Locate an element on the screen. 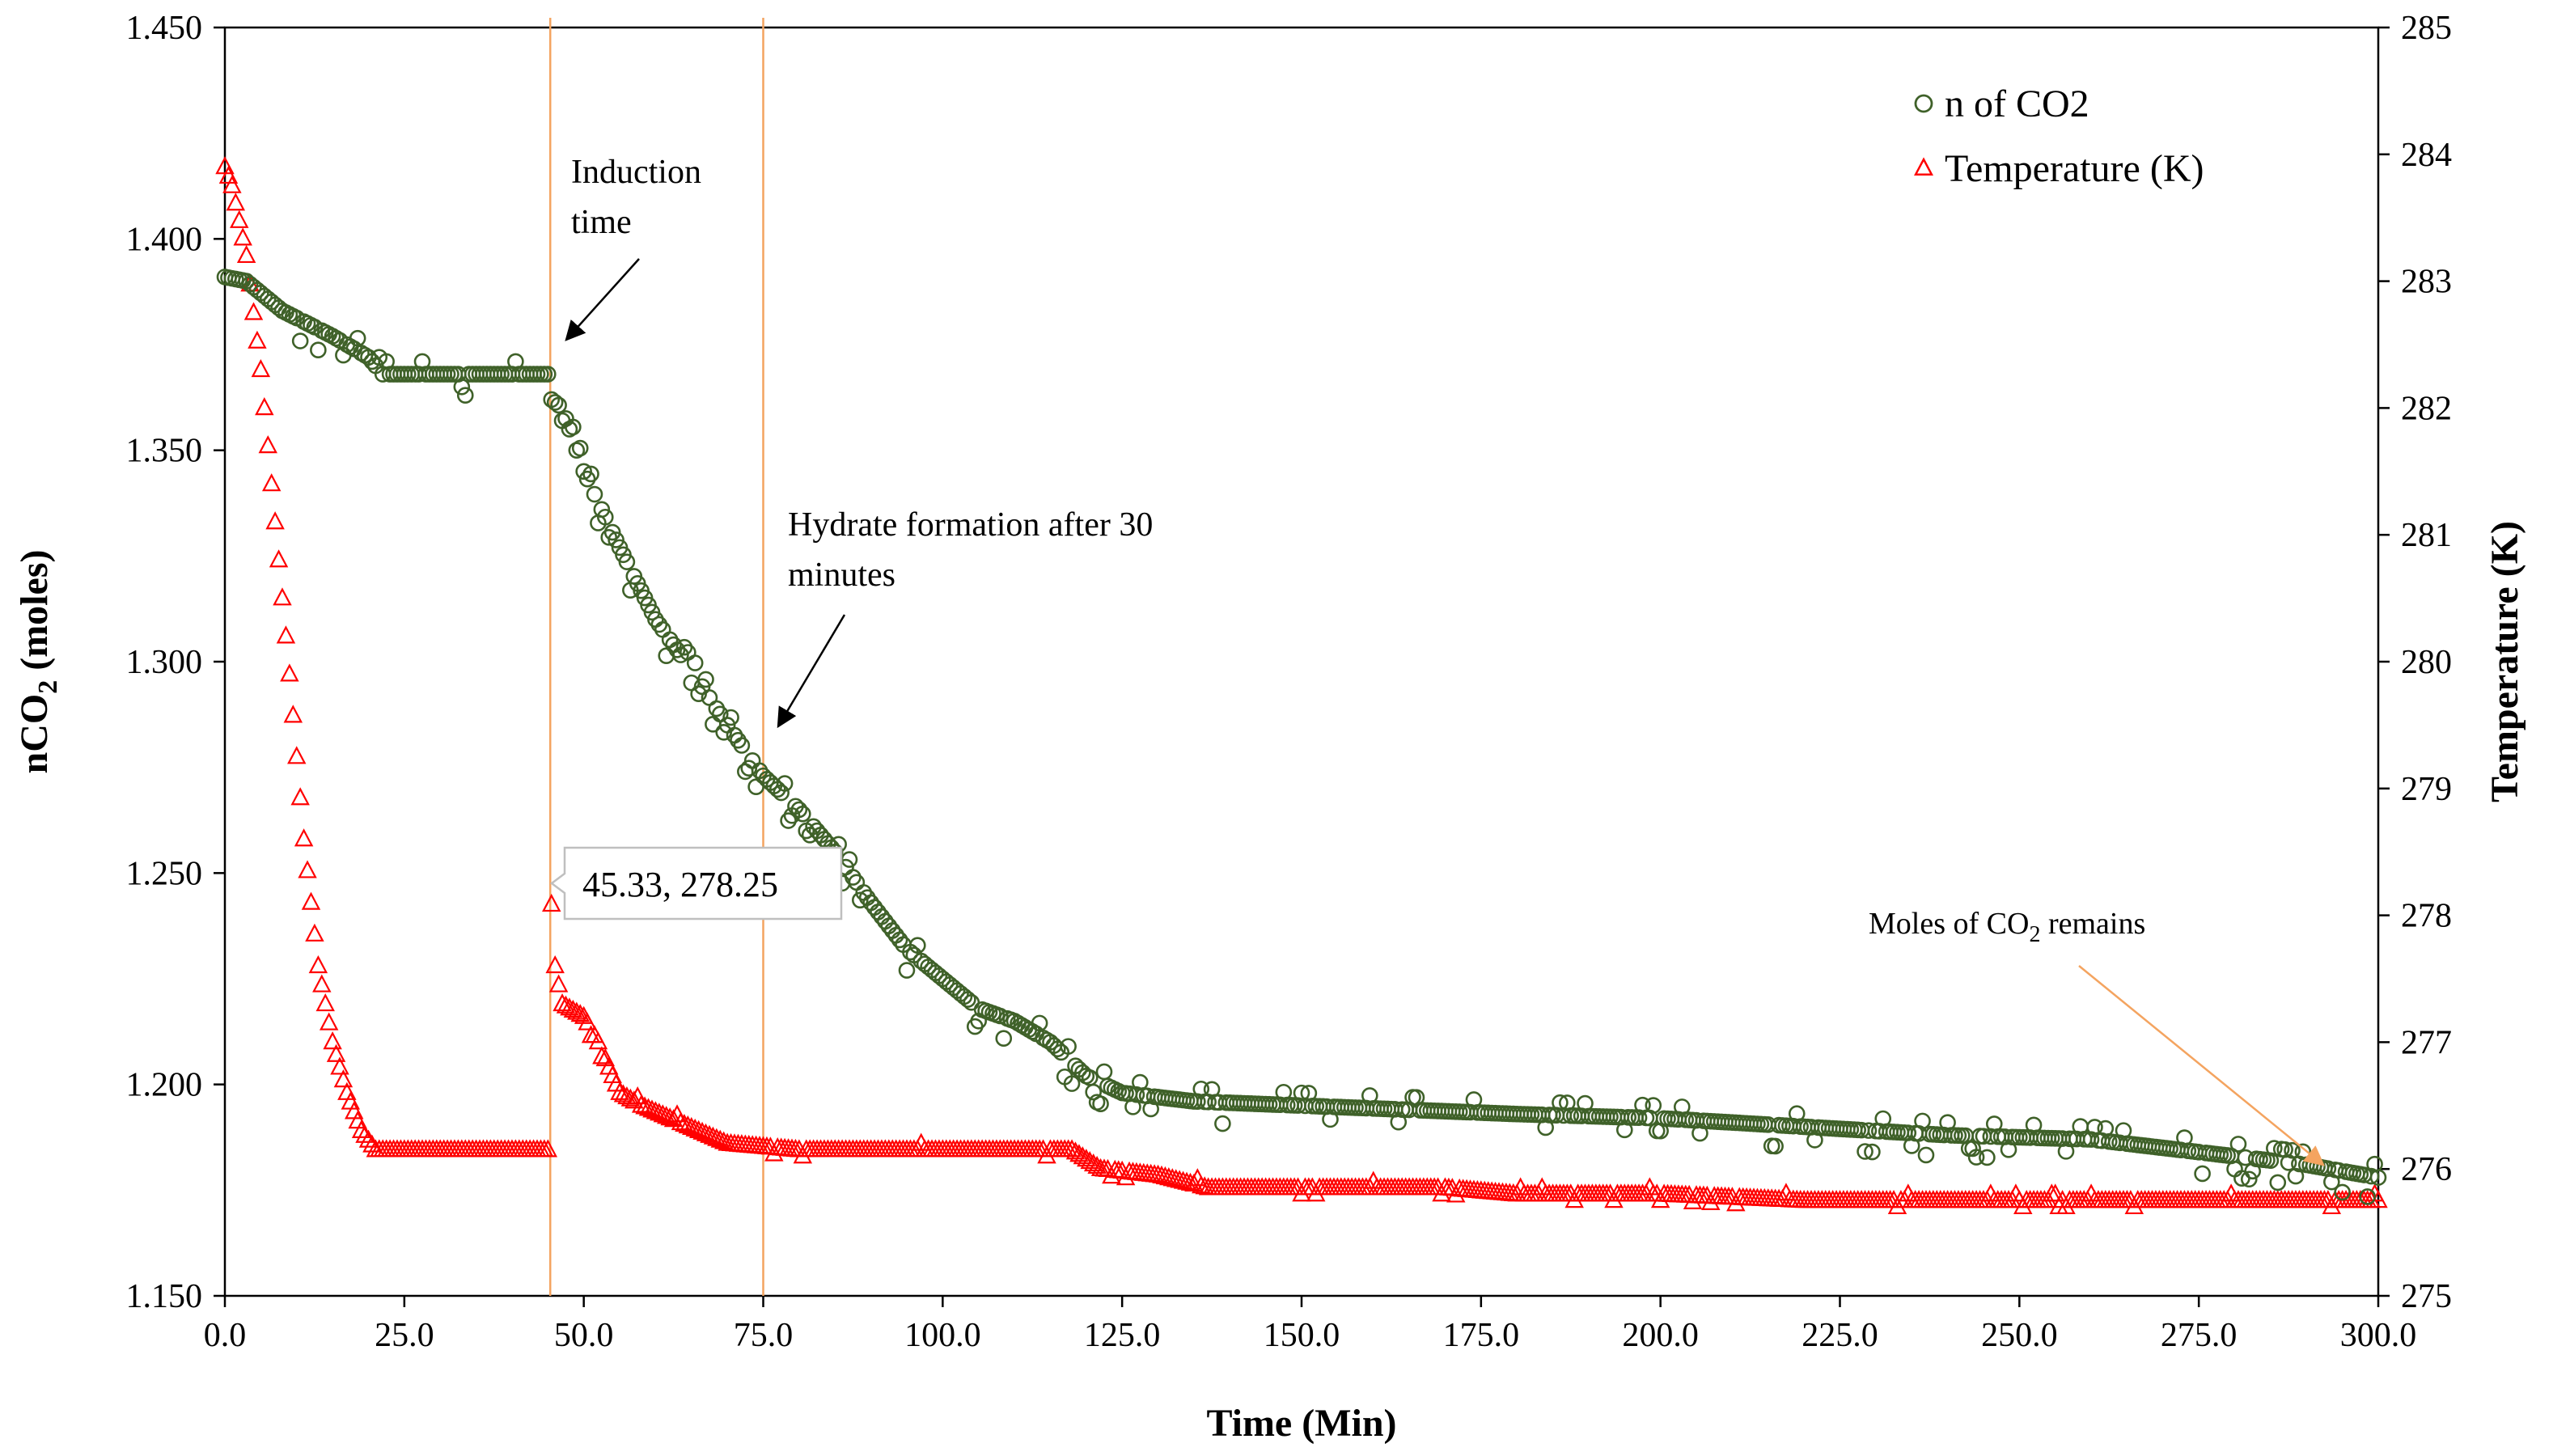  x-tick-label: 25.0 is located at coordinates (404, 1335).